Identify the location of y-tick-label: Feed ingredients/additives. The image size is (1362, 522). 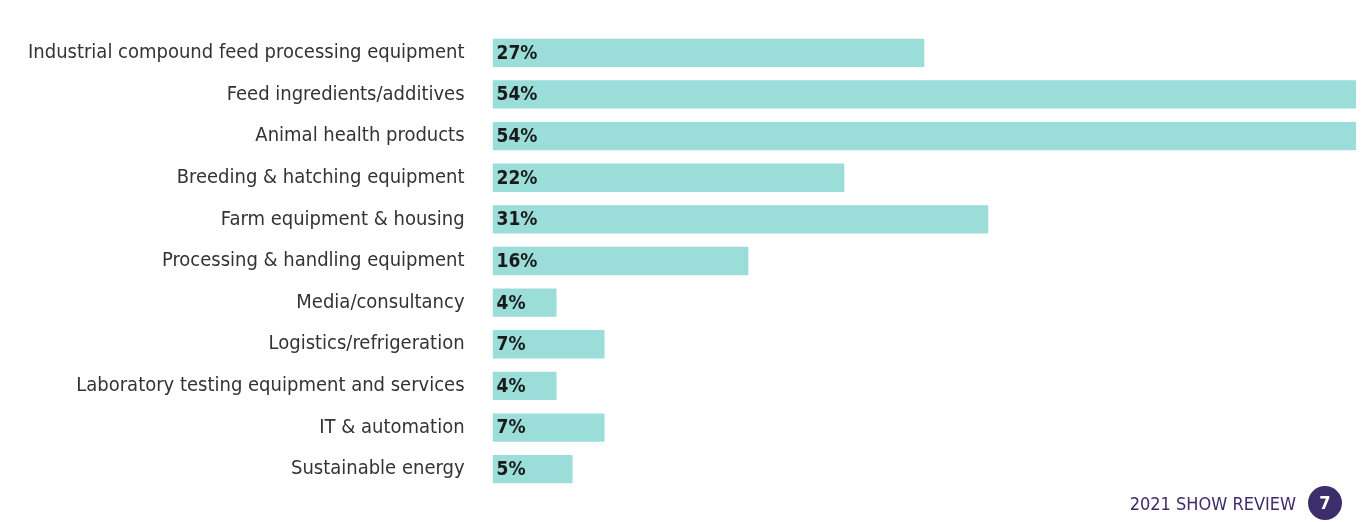
(345, 92).